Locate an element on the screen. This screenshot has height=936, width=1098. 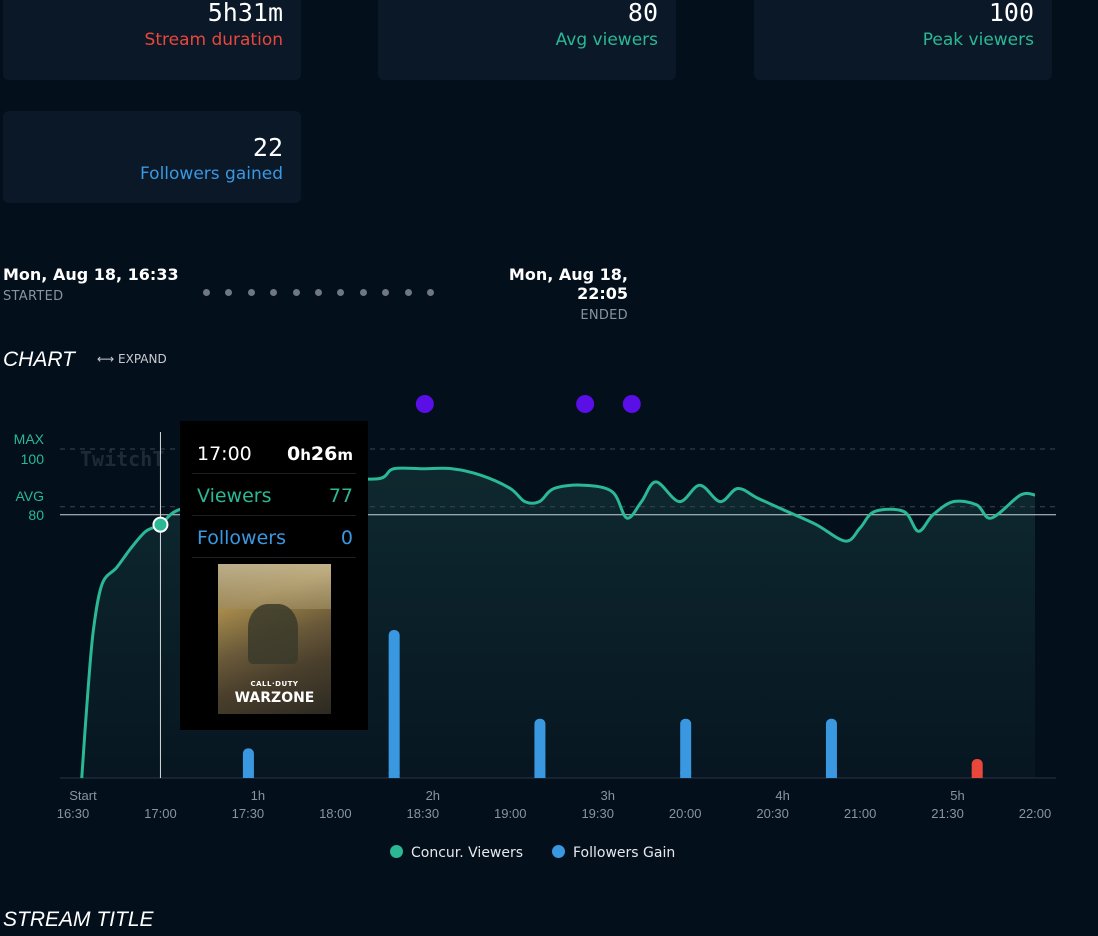
tooltip-elapsed-minutes: 26 is located at coordinates (324, 454).